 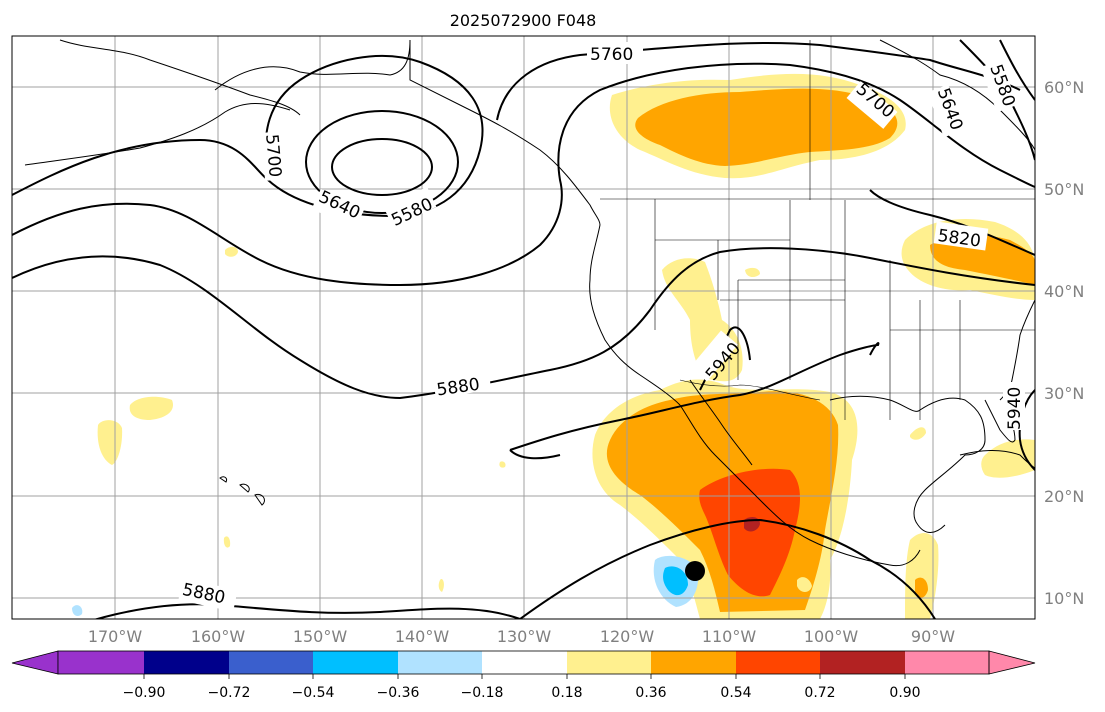 I want to click on contour-label-5760: 5760, so click(x=611, y=55).